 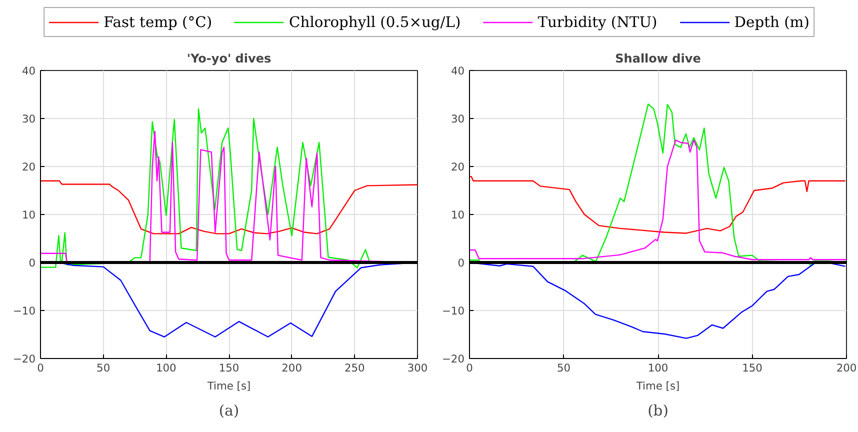 I want to click on legend-label: Fast temp (°C), so click(x=158, y=22).